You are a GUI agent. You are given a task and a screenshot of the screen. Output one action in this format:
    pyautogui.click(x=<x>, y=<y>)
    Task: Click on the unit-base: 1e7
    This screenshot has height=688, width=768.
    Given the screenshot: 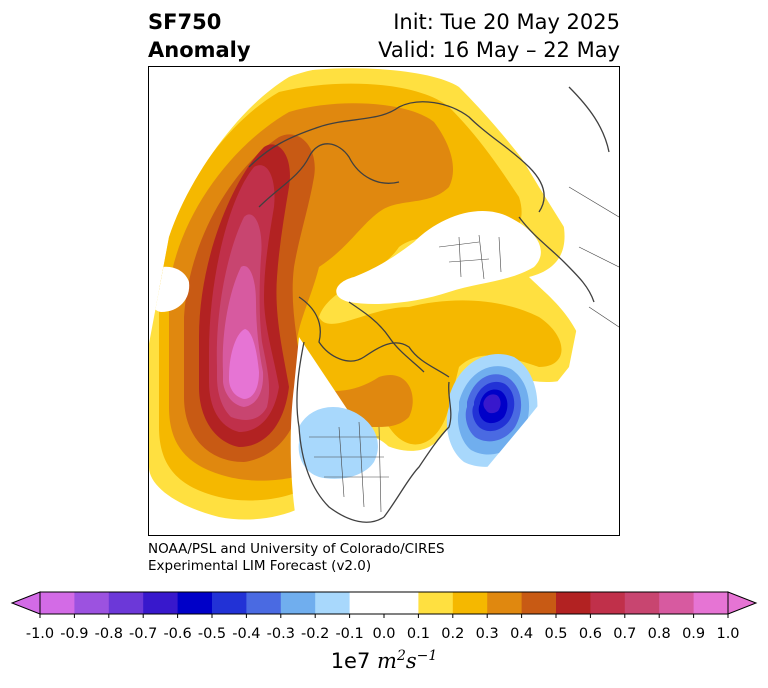 What is the action you would take?
    pyautogui.click(x=350, y=661)
    